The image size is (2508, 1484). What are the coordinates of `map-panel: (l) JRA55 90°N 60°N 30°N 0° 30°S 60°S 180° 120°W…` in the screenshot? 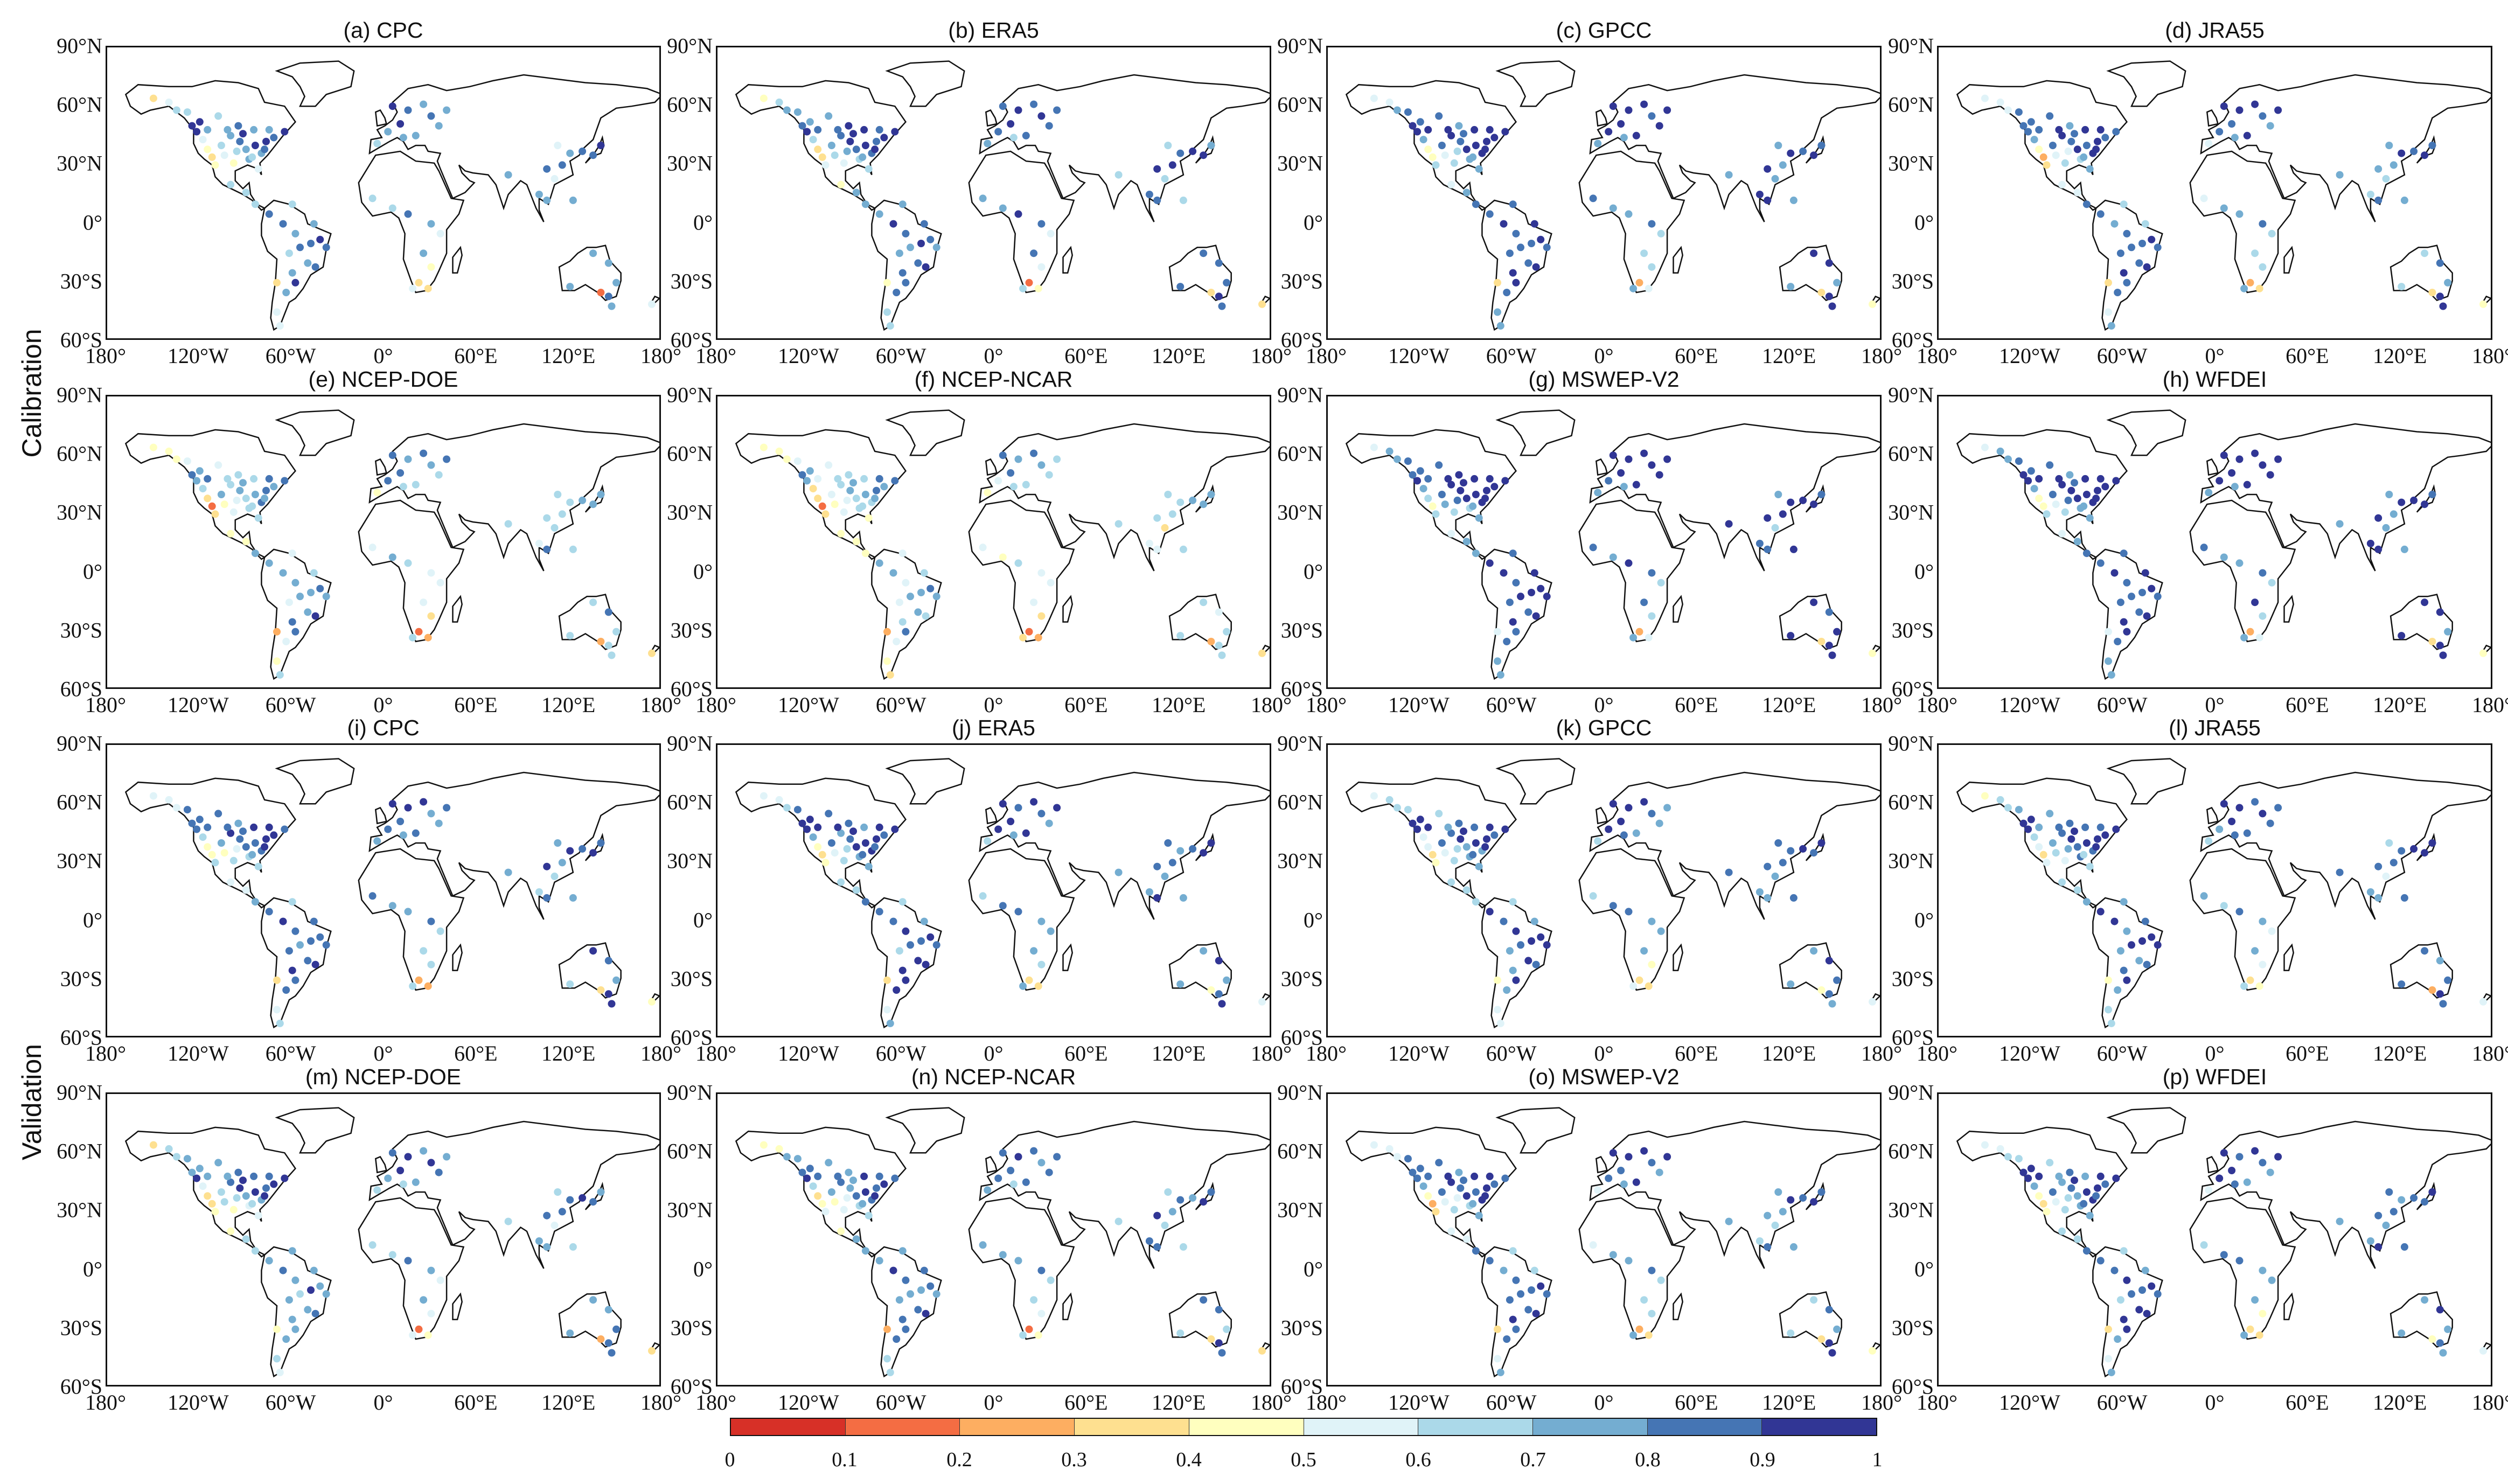 It's located at (2198, 890).